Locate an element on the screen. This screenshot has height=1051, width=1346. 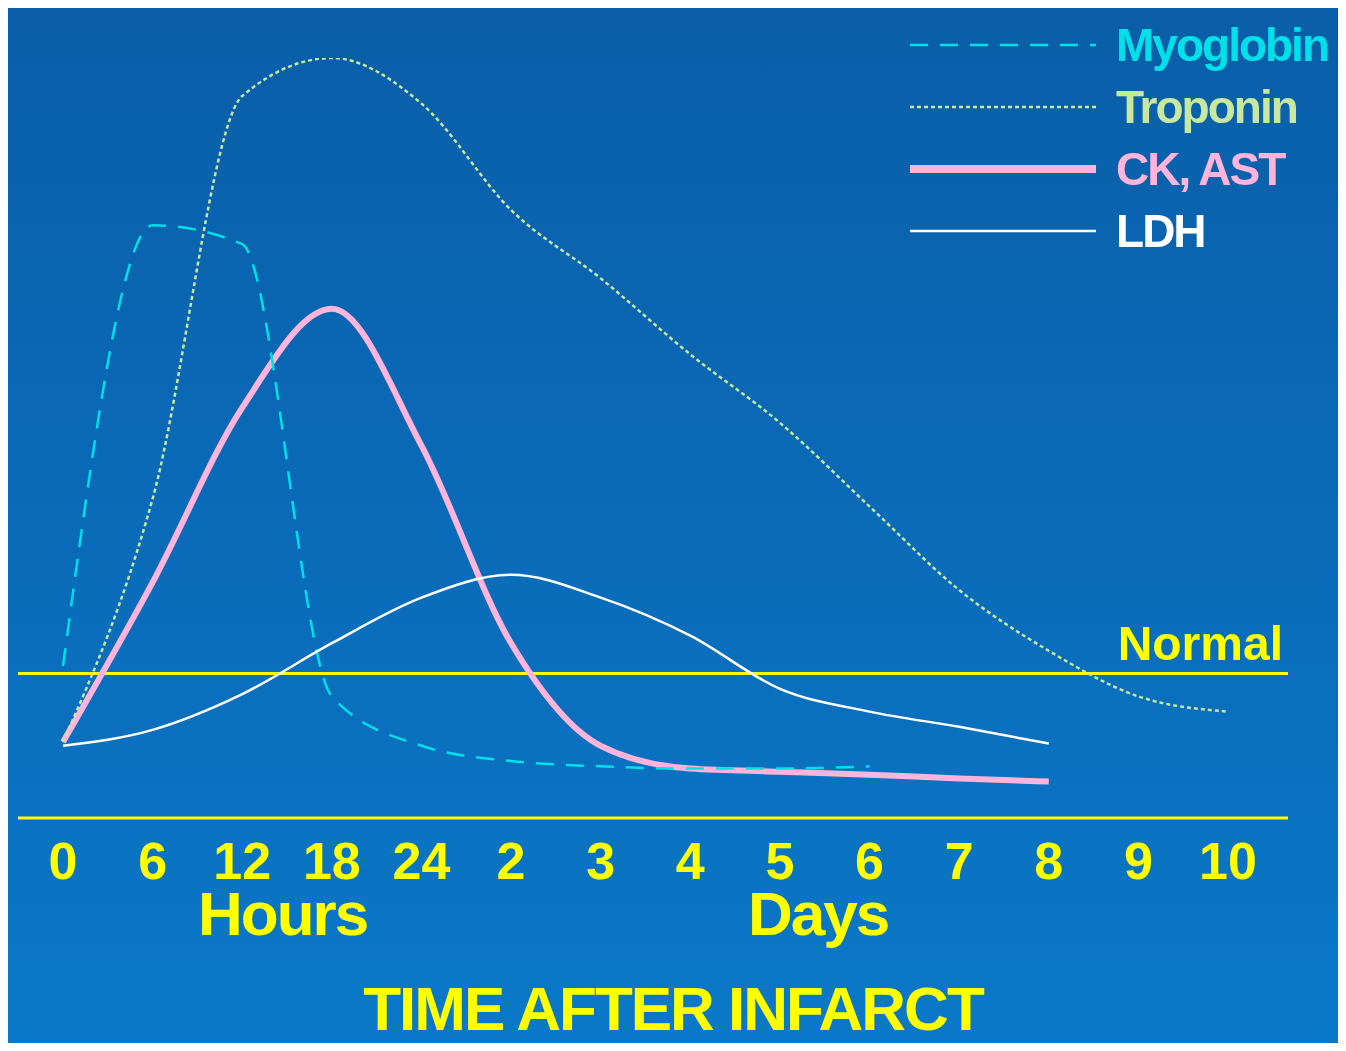
x-tick-label: 0 is located at coordinates (63, 860).